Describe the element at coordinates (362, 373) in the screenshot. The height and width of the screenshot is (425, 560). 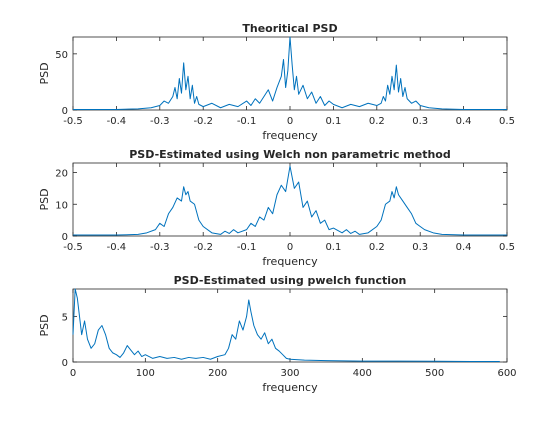
I see `x-tick-label: 400` at that location.